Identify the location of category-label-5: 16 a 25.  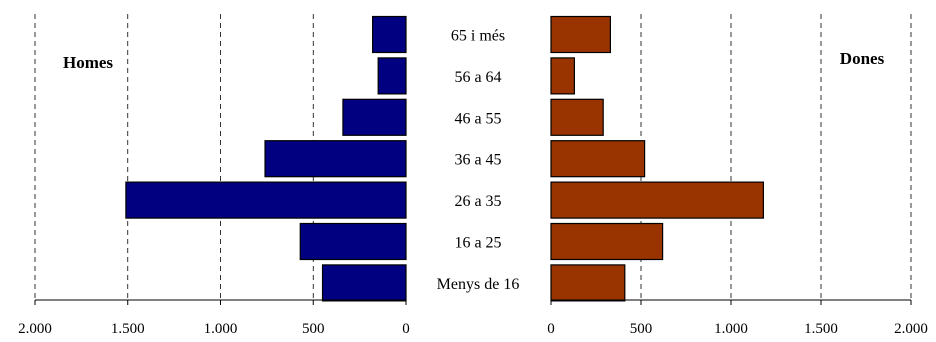
(477, 243).